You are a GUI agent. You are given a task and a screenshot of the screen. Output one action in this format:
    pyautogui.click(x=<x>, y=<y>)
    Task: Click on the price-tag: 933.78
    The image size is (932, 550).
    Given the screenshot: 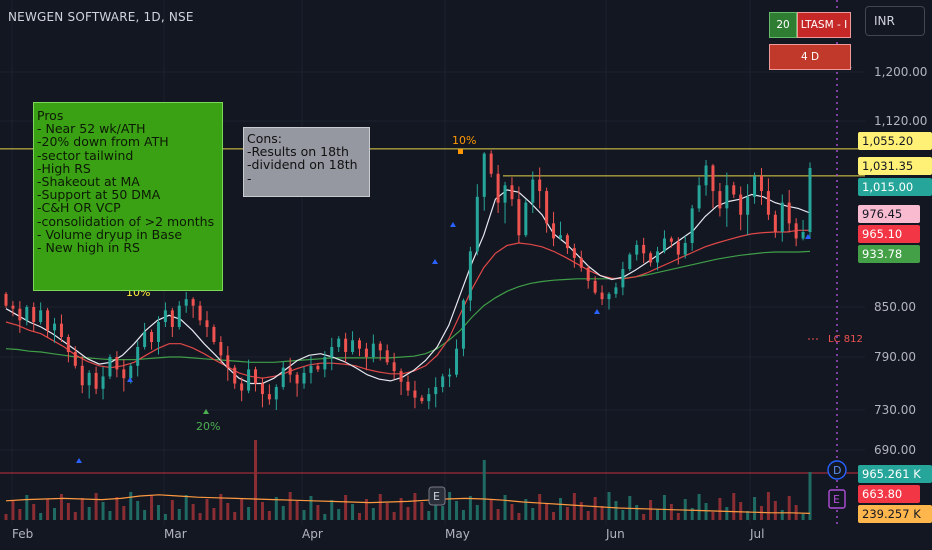 What is the action you would take?
    pyautogui.click(x=889, y=254)
    